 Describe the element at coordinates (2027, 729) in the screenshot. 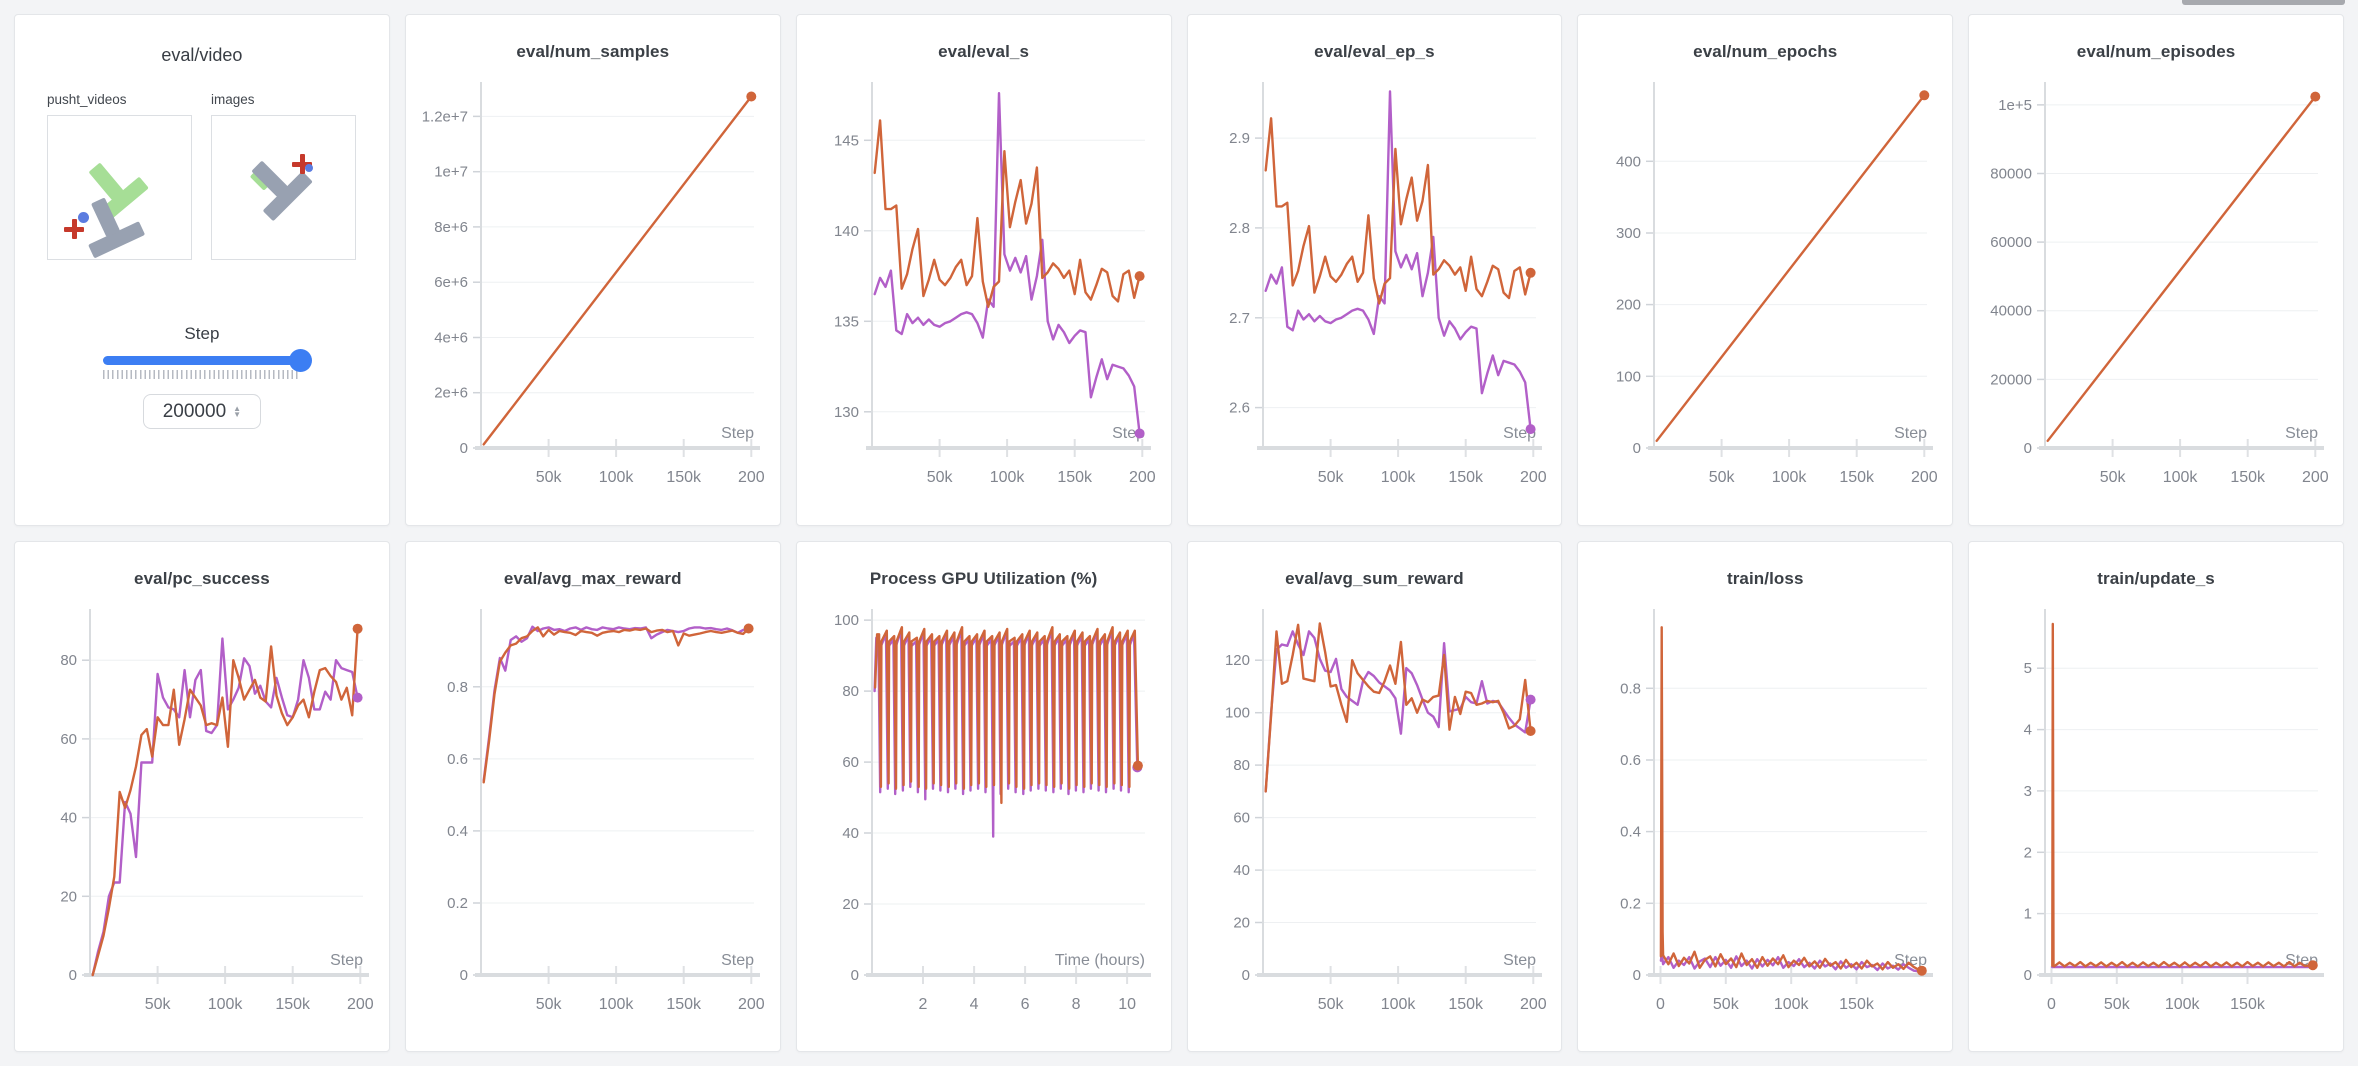

I see `svg-text: 4` at that location.